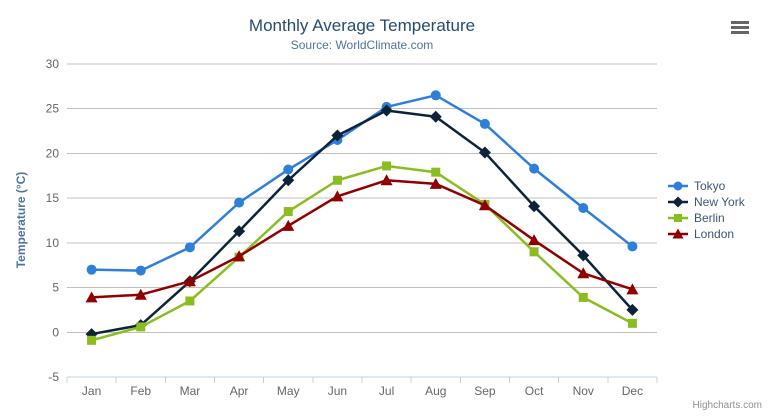 This screenshot has height=416, width=769. I want to click on legend-item-london: London, so click(701, 234).